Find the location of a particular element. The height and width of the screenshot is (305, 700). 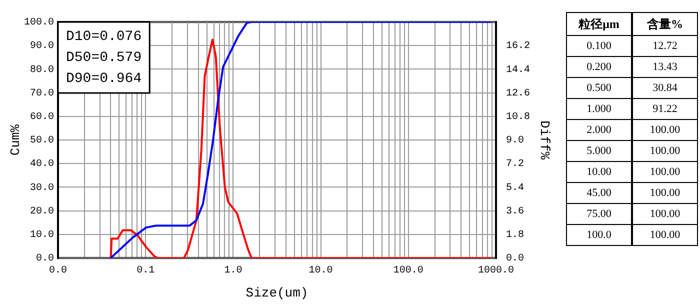

y2-tick-label: 16.2 is located at coordinates (518, 46).